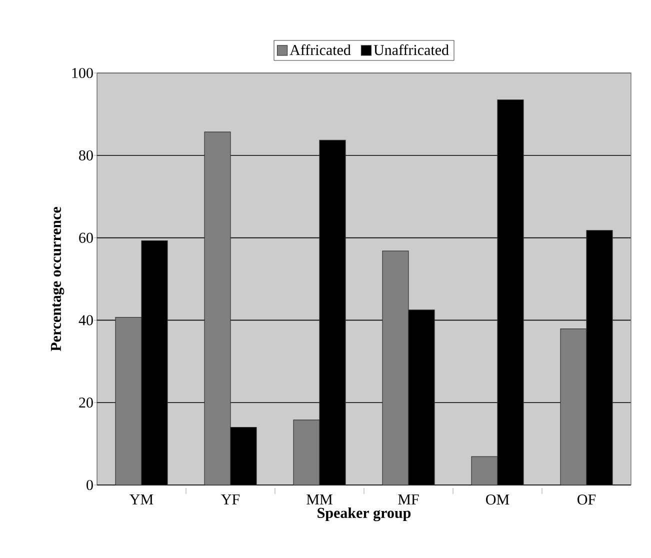 The image size is (651, 558). Describe the element at coordinates (57, 279) in the screenshot. I see `y-axis-title: Percentage occurrence` at that location.